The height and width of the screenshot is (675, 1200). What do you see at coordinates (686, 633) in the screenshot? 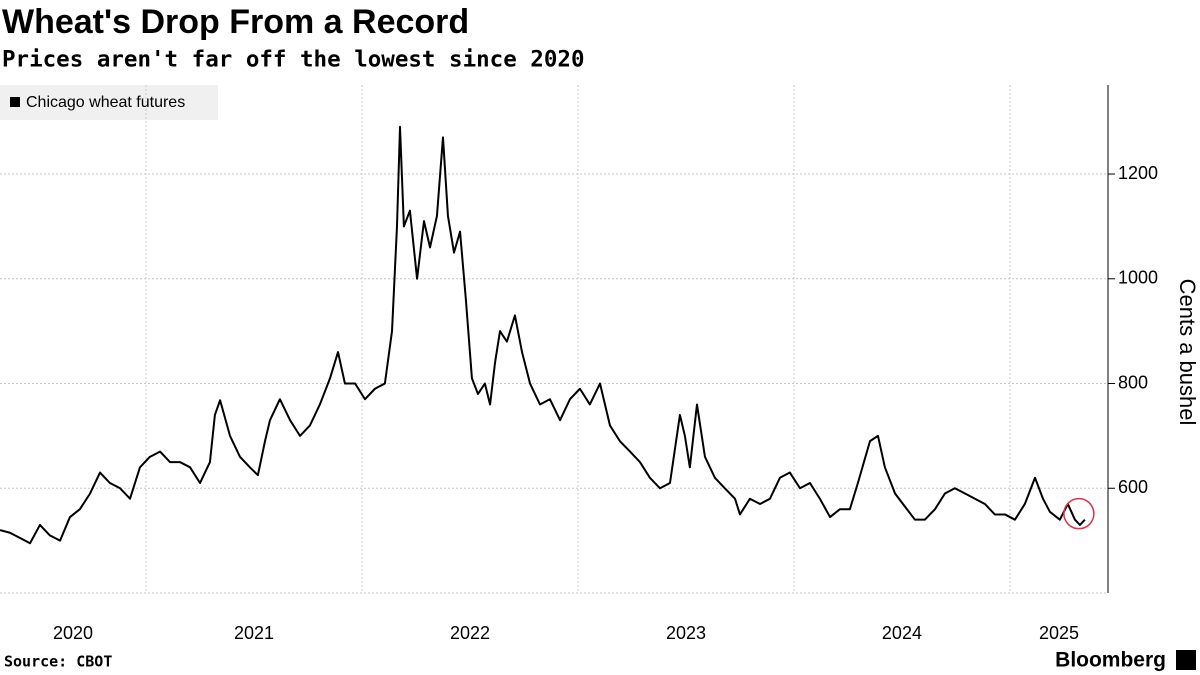
I see `x-tick-label: 2023` at bounding box center [686, 633].